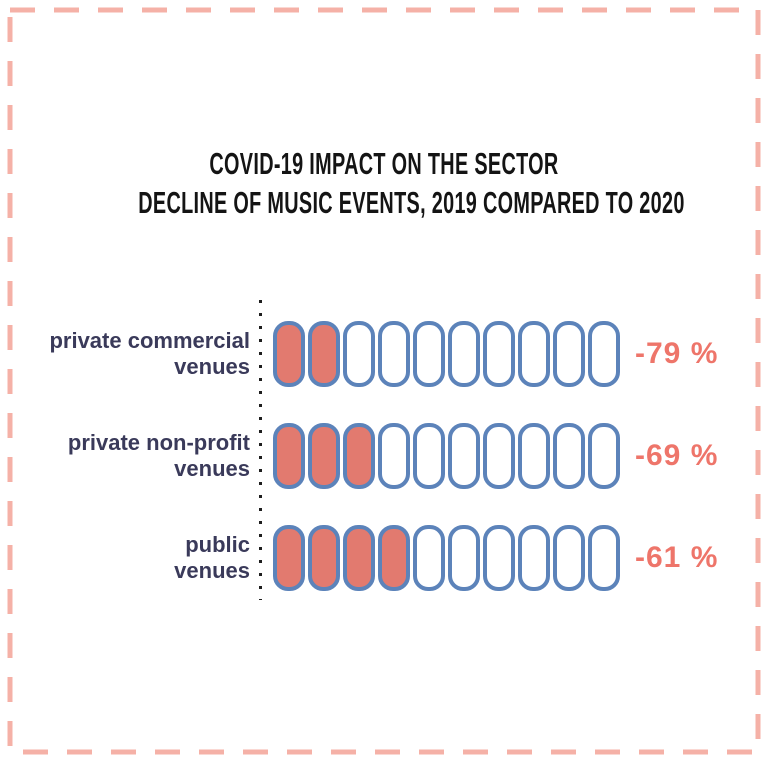 This screenshot has height=762, width=768. What do you see at coordinates (677, 353) in the screenshot?
I see `row-value: -79 %` at bounding box center [677, 353].